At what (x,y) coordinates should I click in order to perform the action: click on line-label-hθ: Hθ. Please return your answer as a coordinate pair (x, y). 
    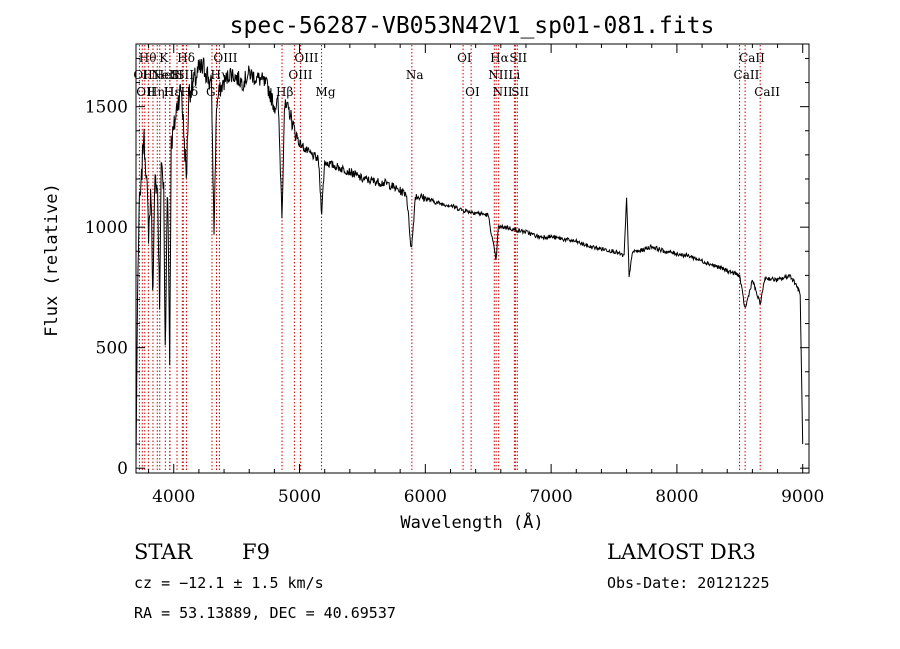
    Looking at the image, I should click on (148, 58).